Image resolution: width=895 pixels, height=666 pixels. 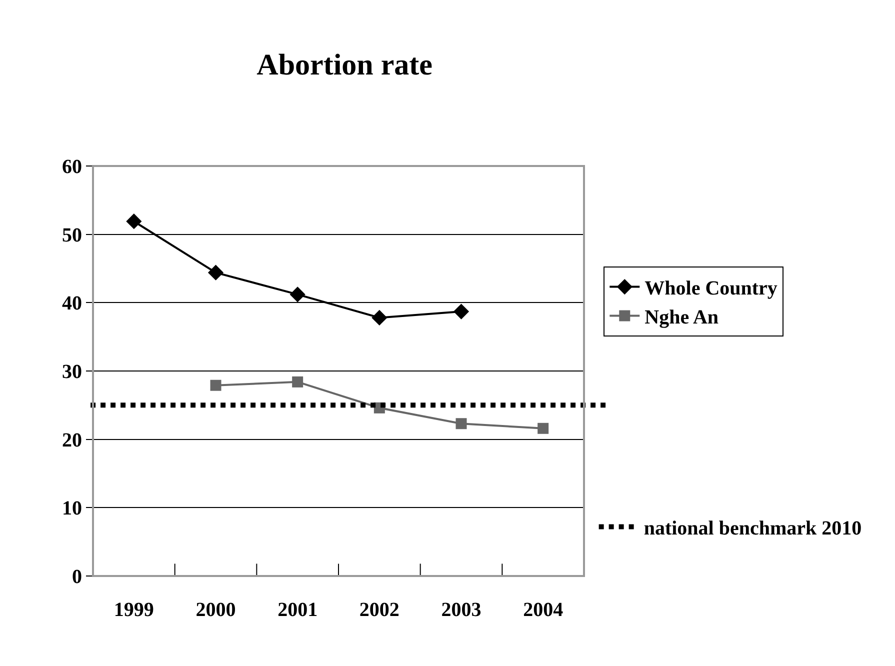 I want to click on chart-title: Abortion rate, so click(x=344, y=65).